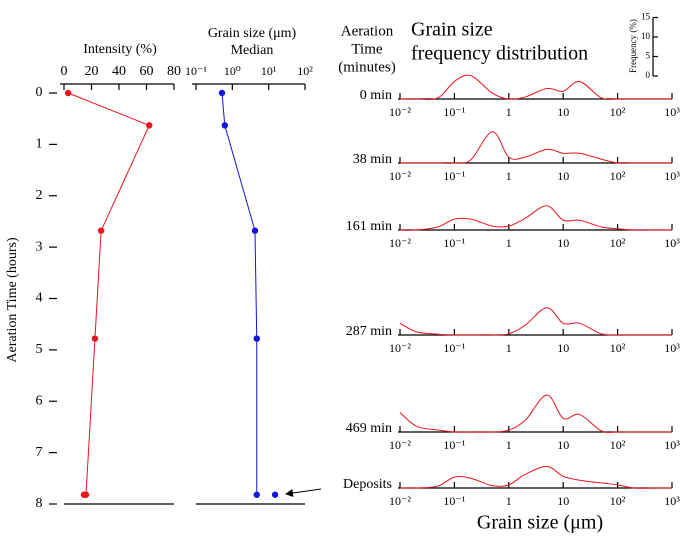  I want to click on x-tick-label: 80, so click(174, 71).